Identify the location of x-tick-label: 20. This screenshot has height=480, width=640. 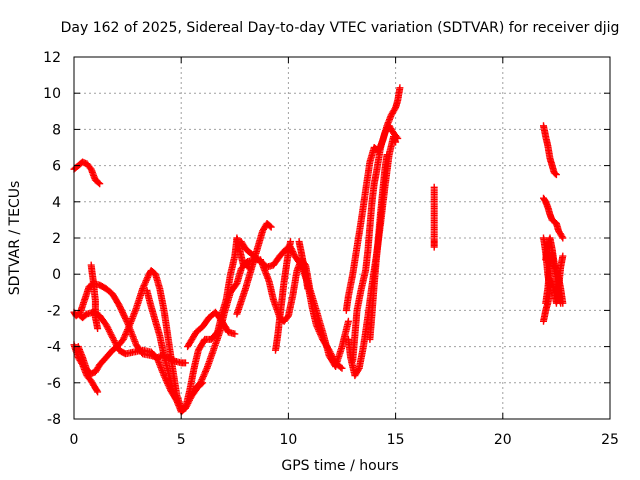
(503, 440).